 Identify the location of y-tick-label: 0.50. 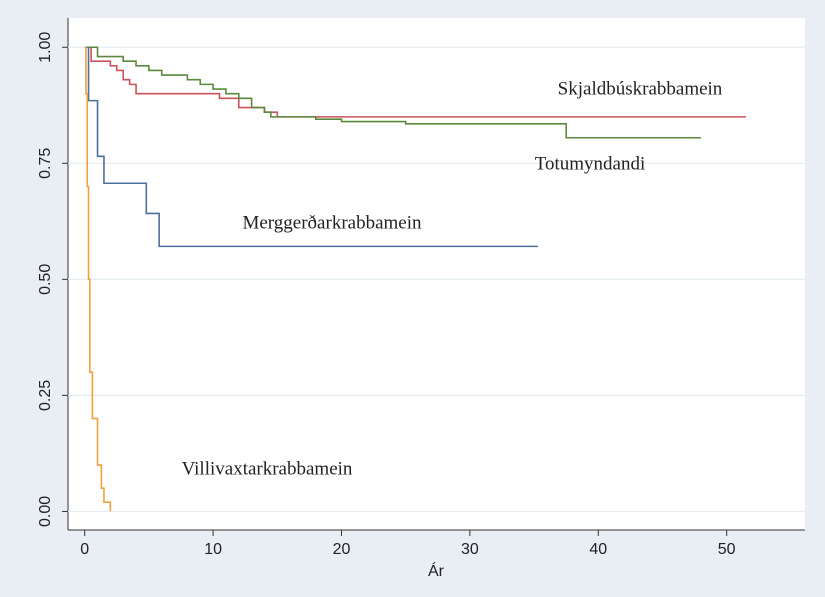
(45, 279).